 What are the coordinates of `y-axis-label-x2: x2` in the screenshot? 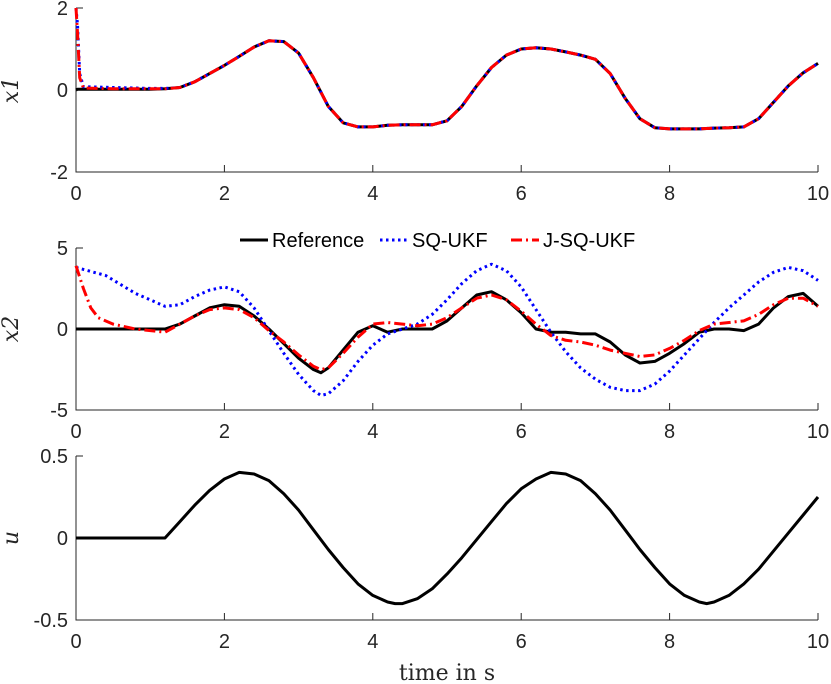 It's located at (12, 329).